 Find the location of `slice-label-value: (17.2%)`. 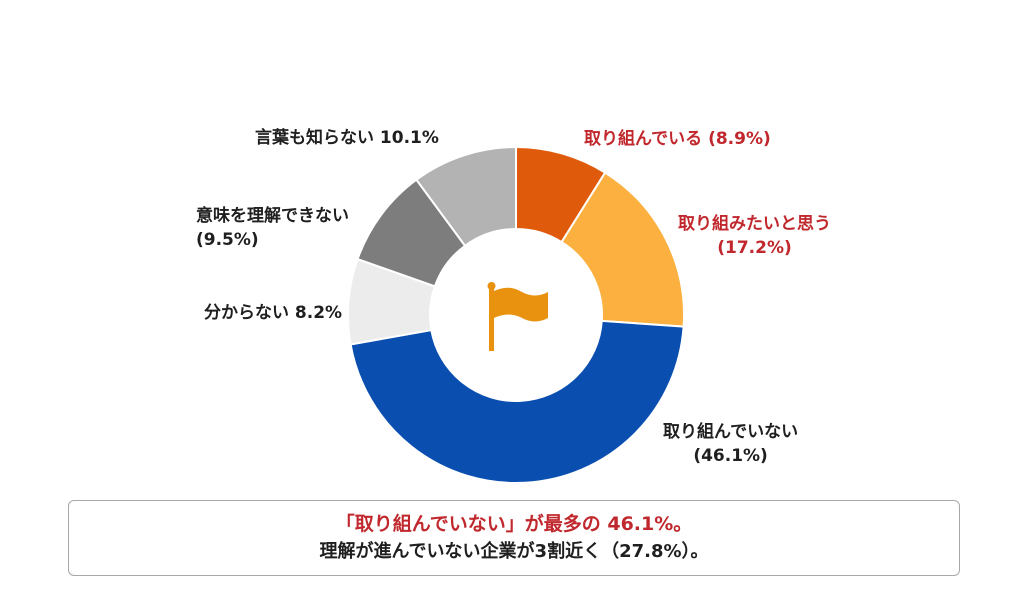

slice-label-value: (17.2%) is located at coordinates (754, 248).